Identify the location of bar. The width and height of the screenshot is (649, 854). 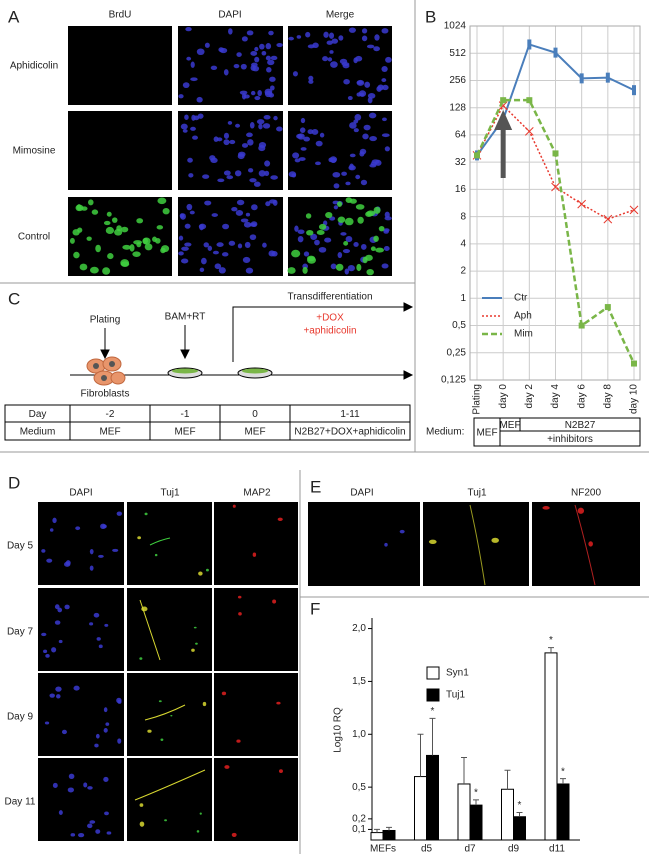
(507, 814).